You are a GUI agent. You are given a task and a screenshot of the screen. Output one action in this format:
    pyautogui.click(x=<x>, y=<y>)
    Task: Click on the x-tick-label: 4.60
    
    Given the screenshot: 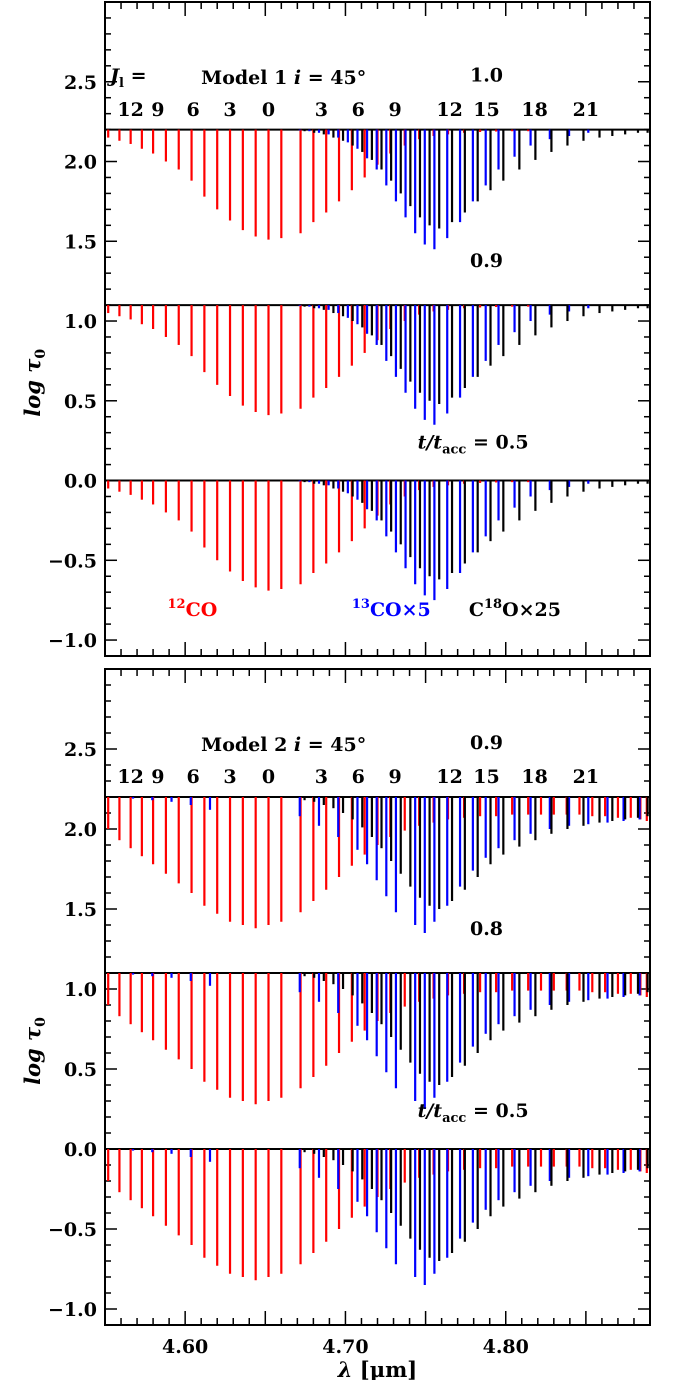 What is the action you would take?
    pyautogui.click(x=185, y=1347)
    